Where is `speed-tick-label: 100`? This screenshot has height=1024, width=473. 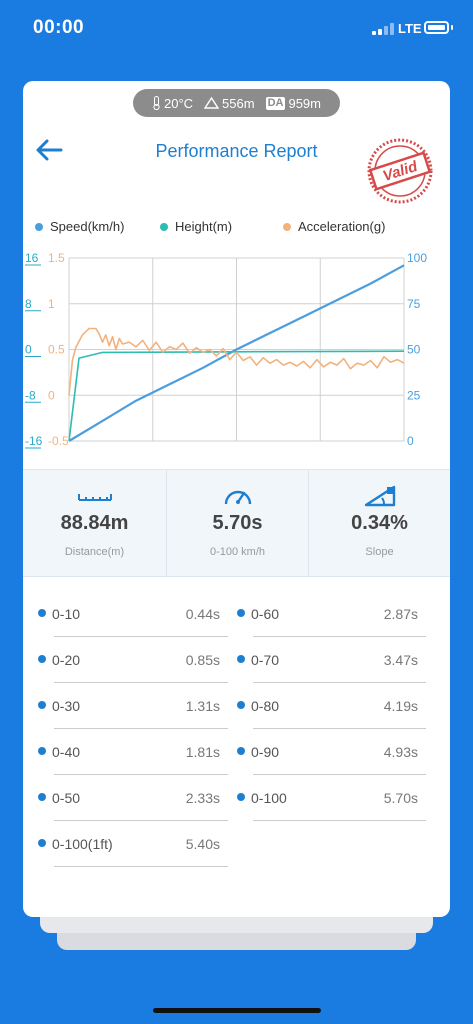 speed-tick-label: 100 is located at coordinates (417, 258).